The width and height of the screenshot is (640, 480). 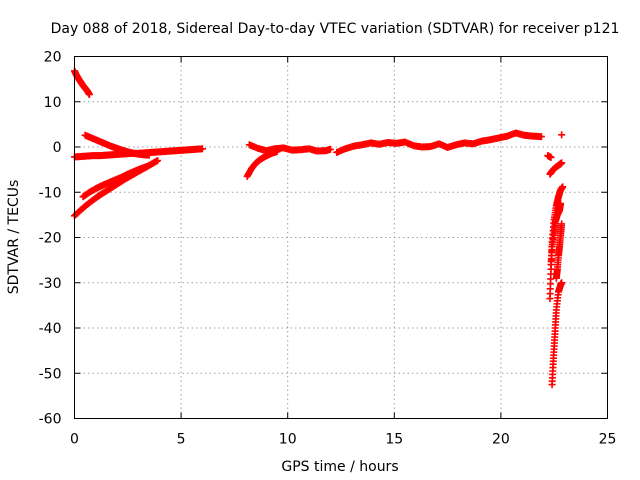 What do you see at coordinates (50, 239) in the screenshot?
I see `y-tick-label: -20` at bounding box center [50, 239].